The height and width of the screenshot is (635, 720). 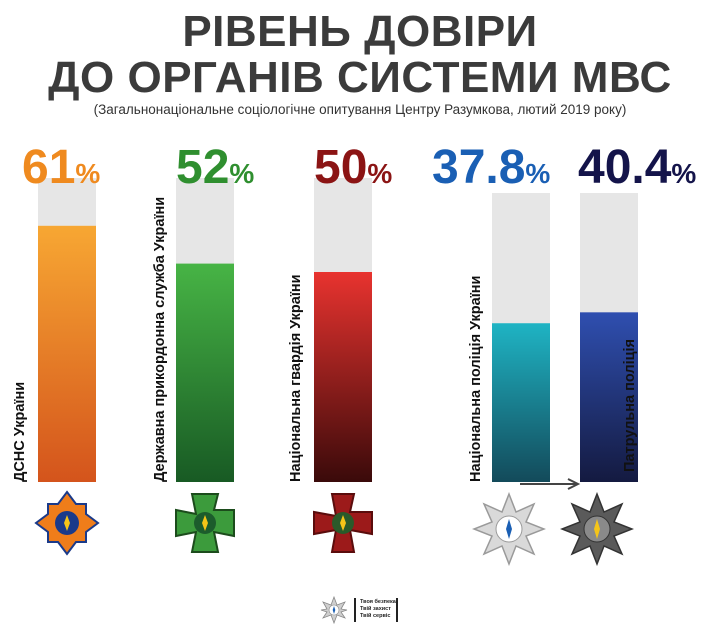 I want to click on value-label: 37.8%, so click(x=491, y=168).